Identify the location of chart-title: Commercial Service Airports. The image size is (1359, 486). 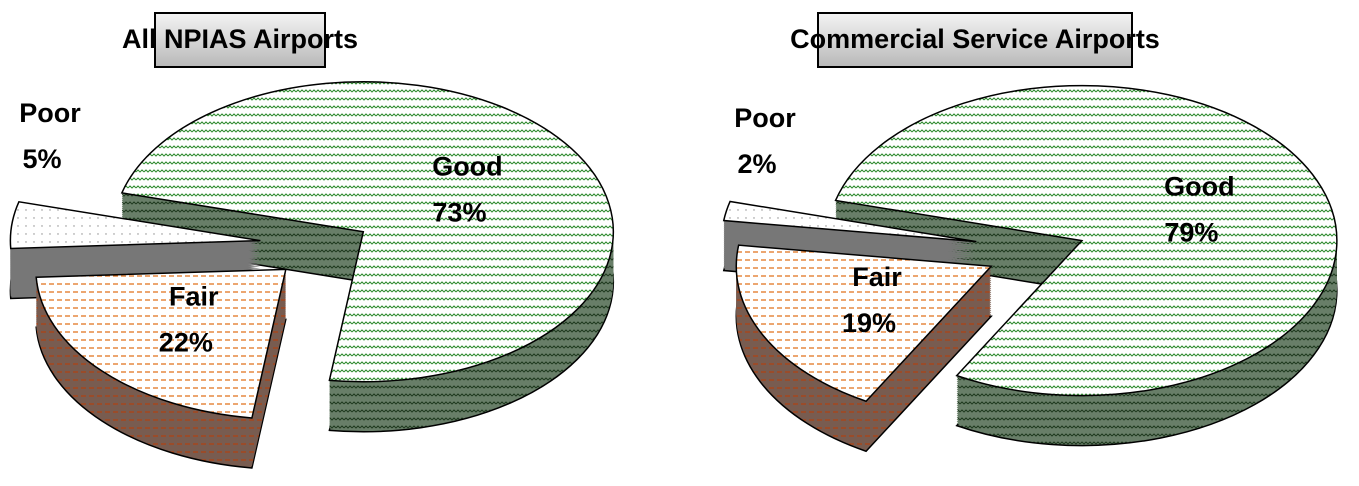
(975, 39).